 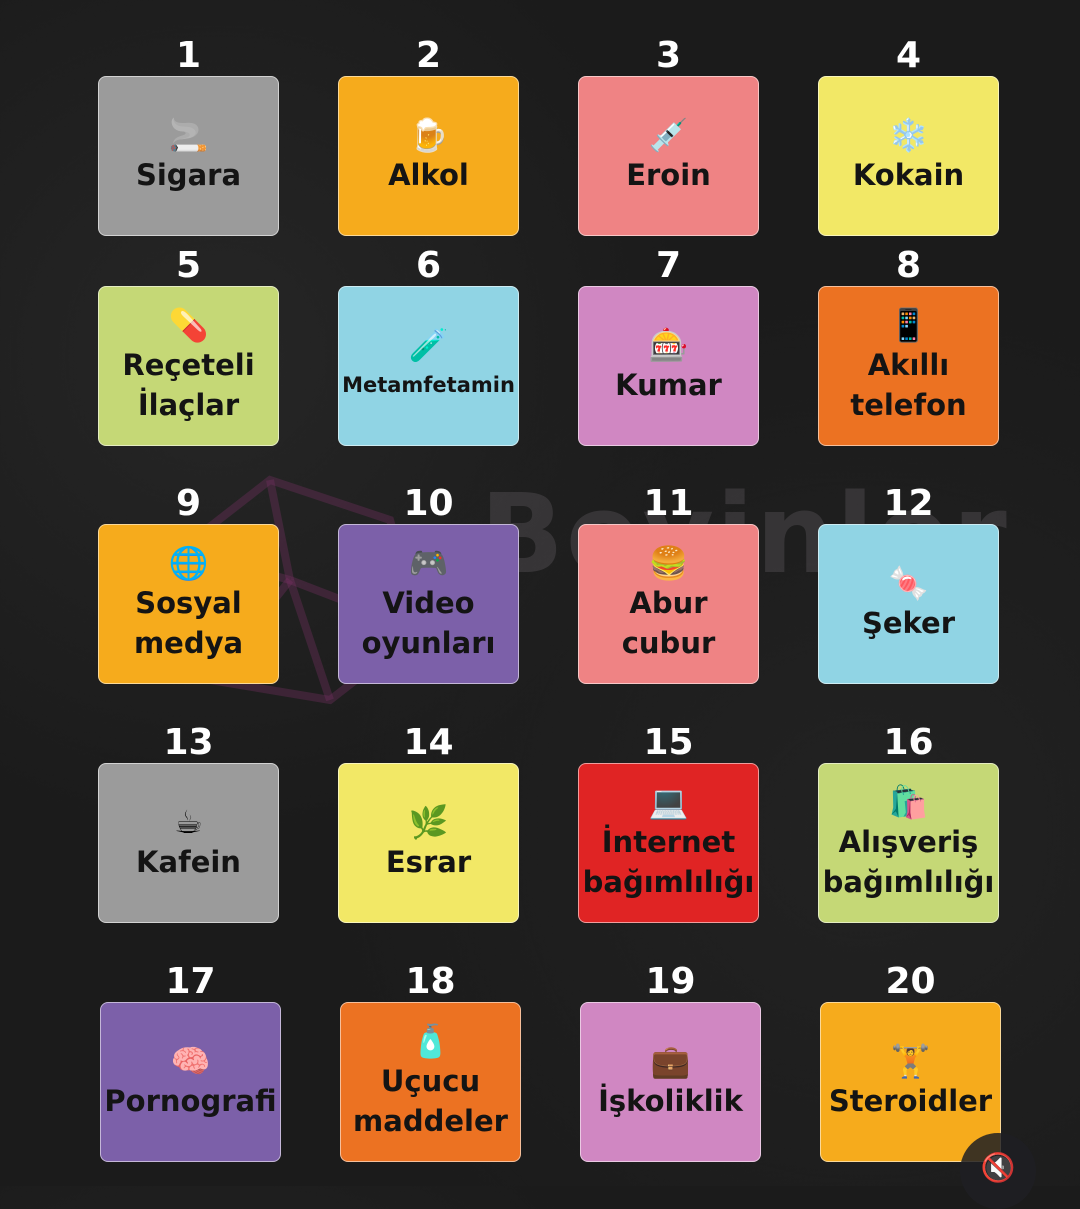 I want to click on brain-icon: 🧠, so click(x=190, y=1061).